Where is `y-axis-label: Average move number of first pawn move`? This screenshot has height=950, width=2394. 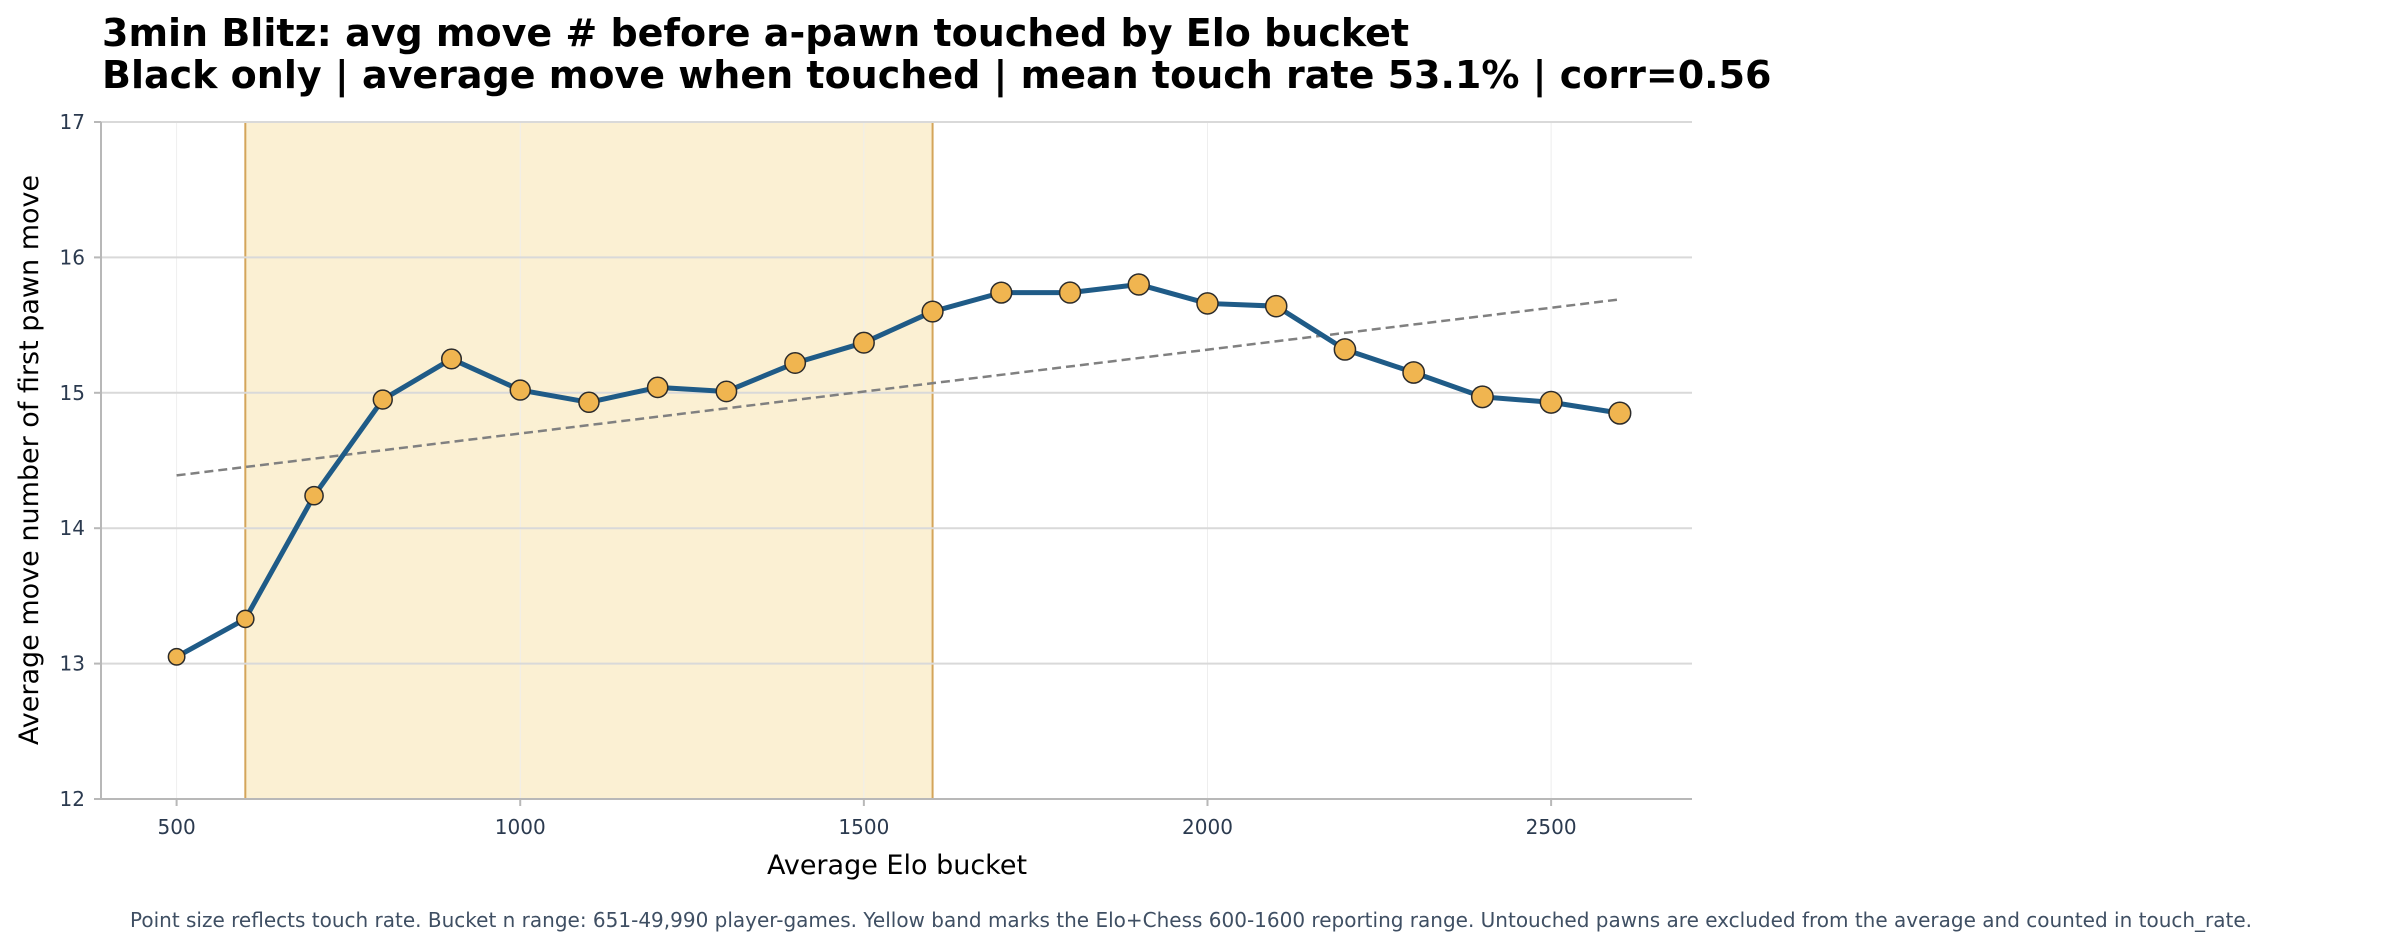
y-axis-label: Average move number of first pawn move is located at coordinates (29, 460).